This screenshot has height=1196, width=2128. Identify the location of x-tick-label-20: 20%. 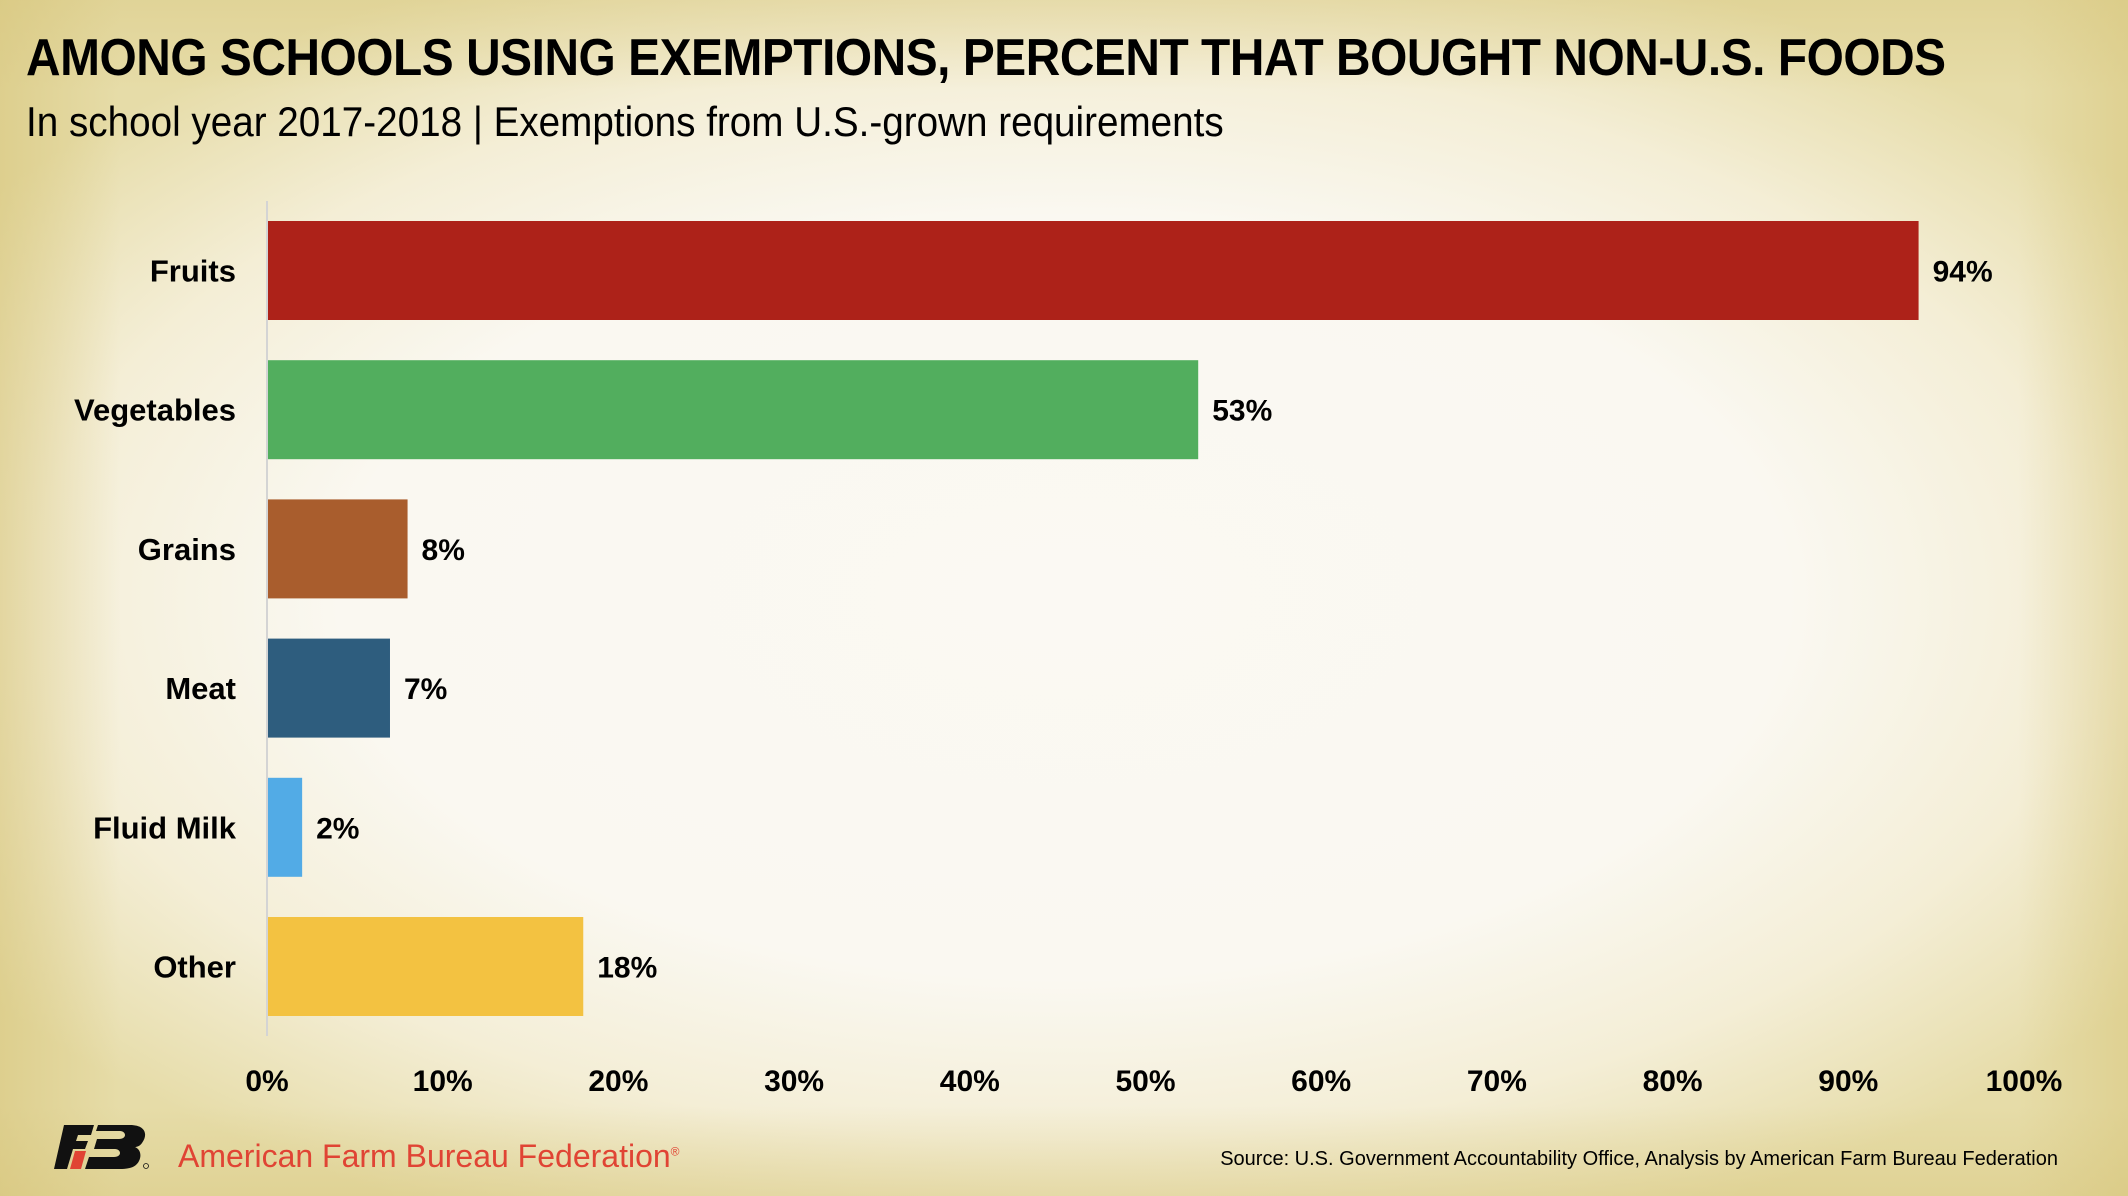
(618, 1081).